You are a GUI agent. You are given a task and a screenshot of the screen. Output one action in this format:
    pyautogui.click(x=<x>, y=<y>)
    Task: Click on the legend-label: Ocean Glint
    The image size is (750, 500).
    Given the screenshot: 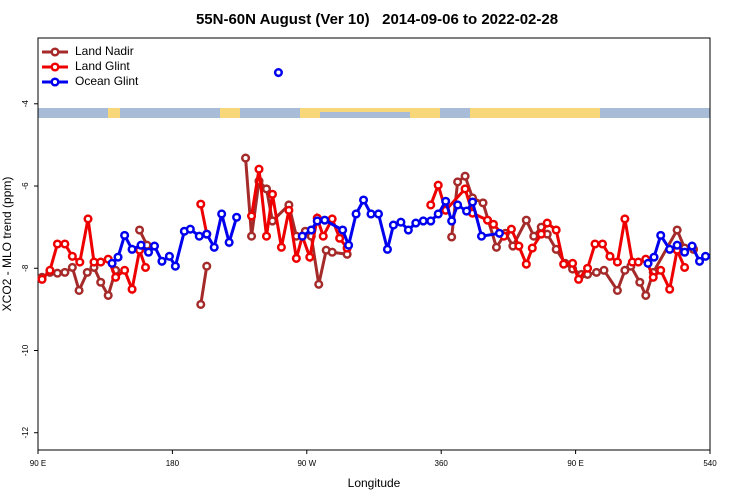 What is the action you would take?
    pyautogui.click(x=107, y=81)
    